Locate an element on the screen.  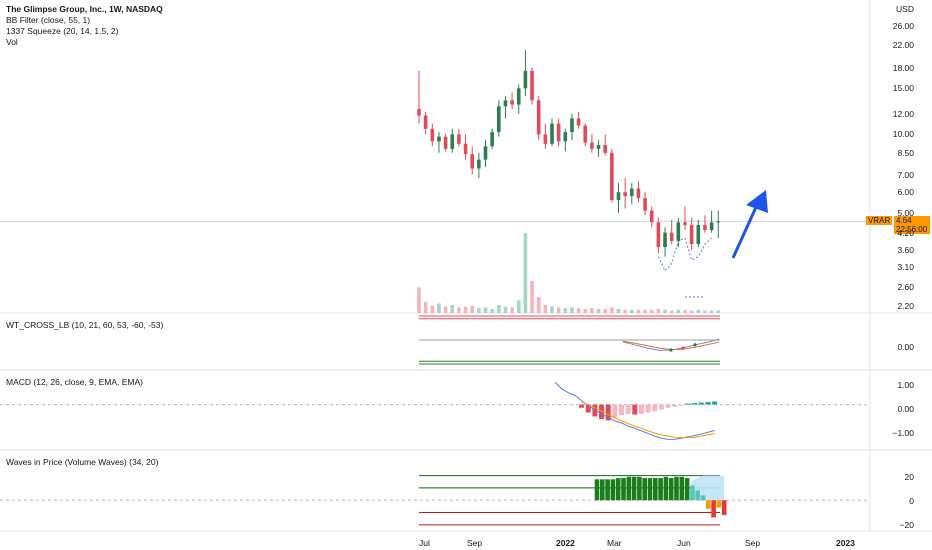
waves-pane is located at coordinates (435, 500).